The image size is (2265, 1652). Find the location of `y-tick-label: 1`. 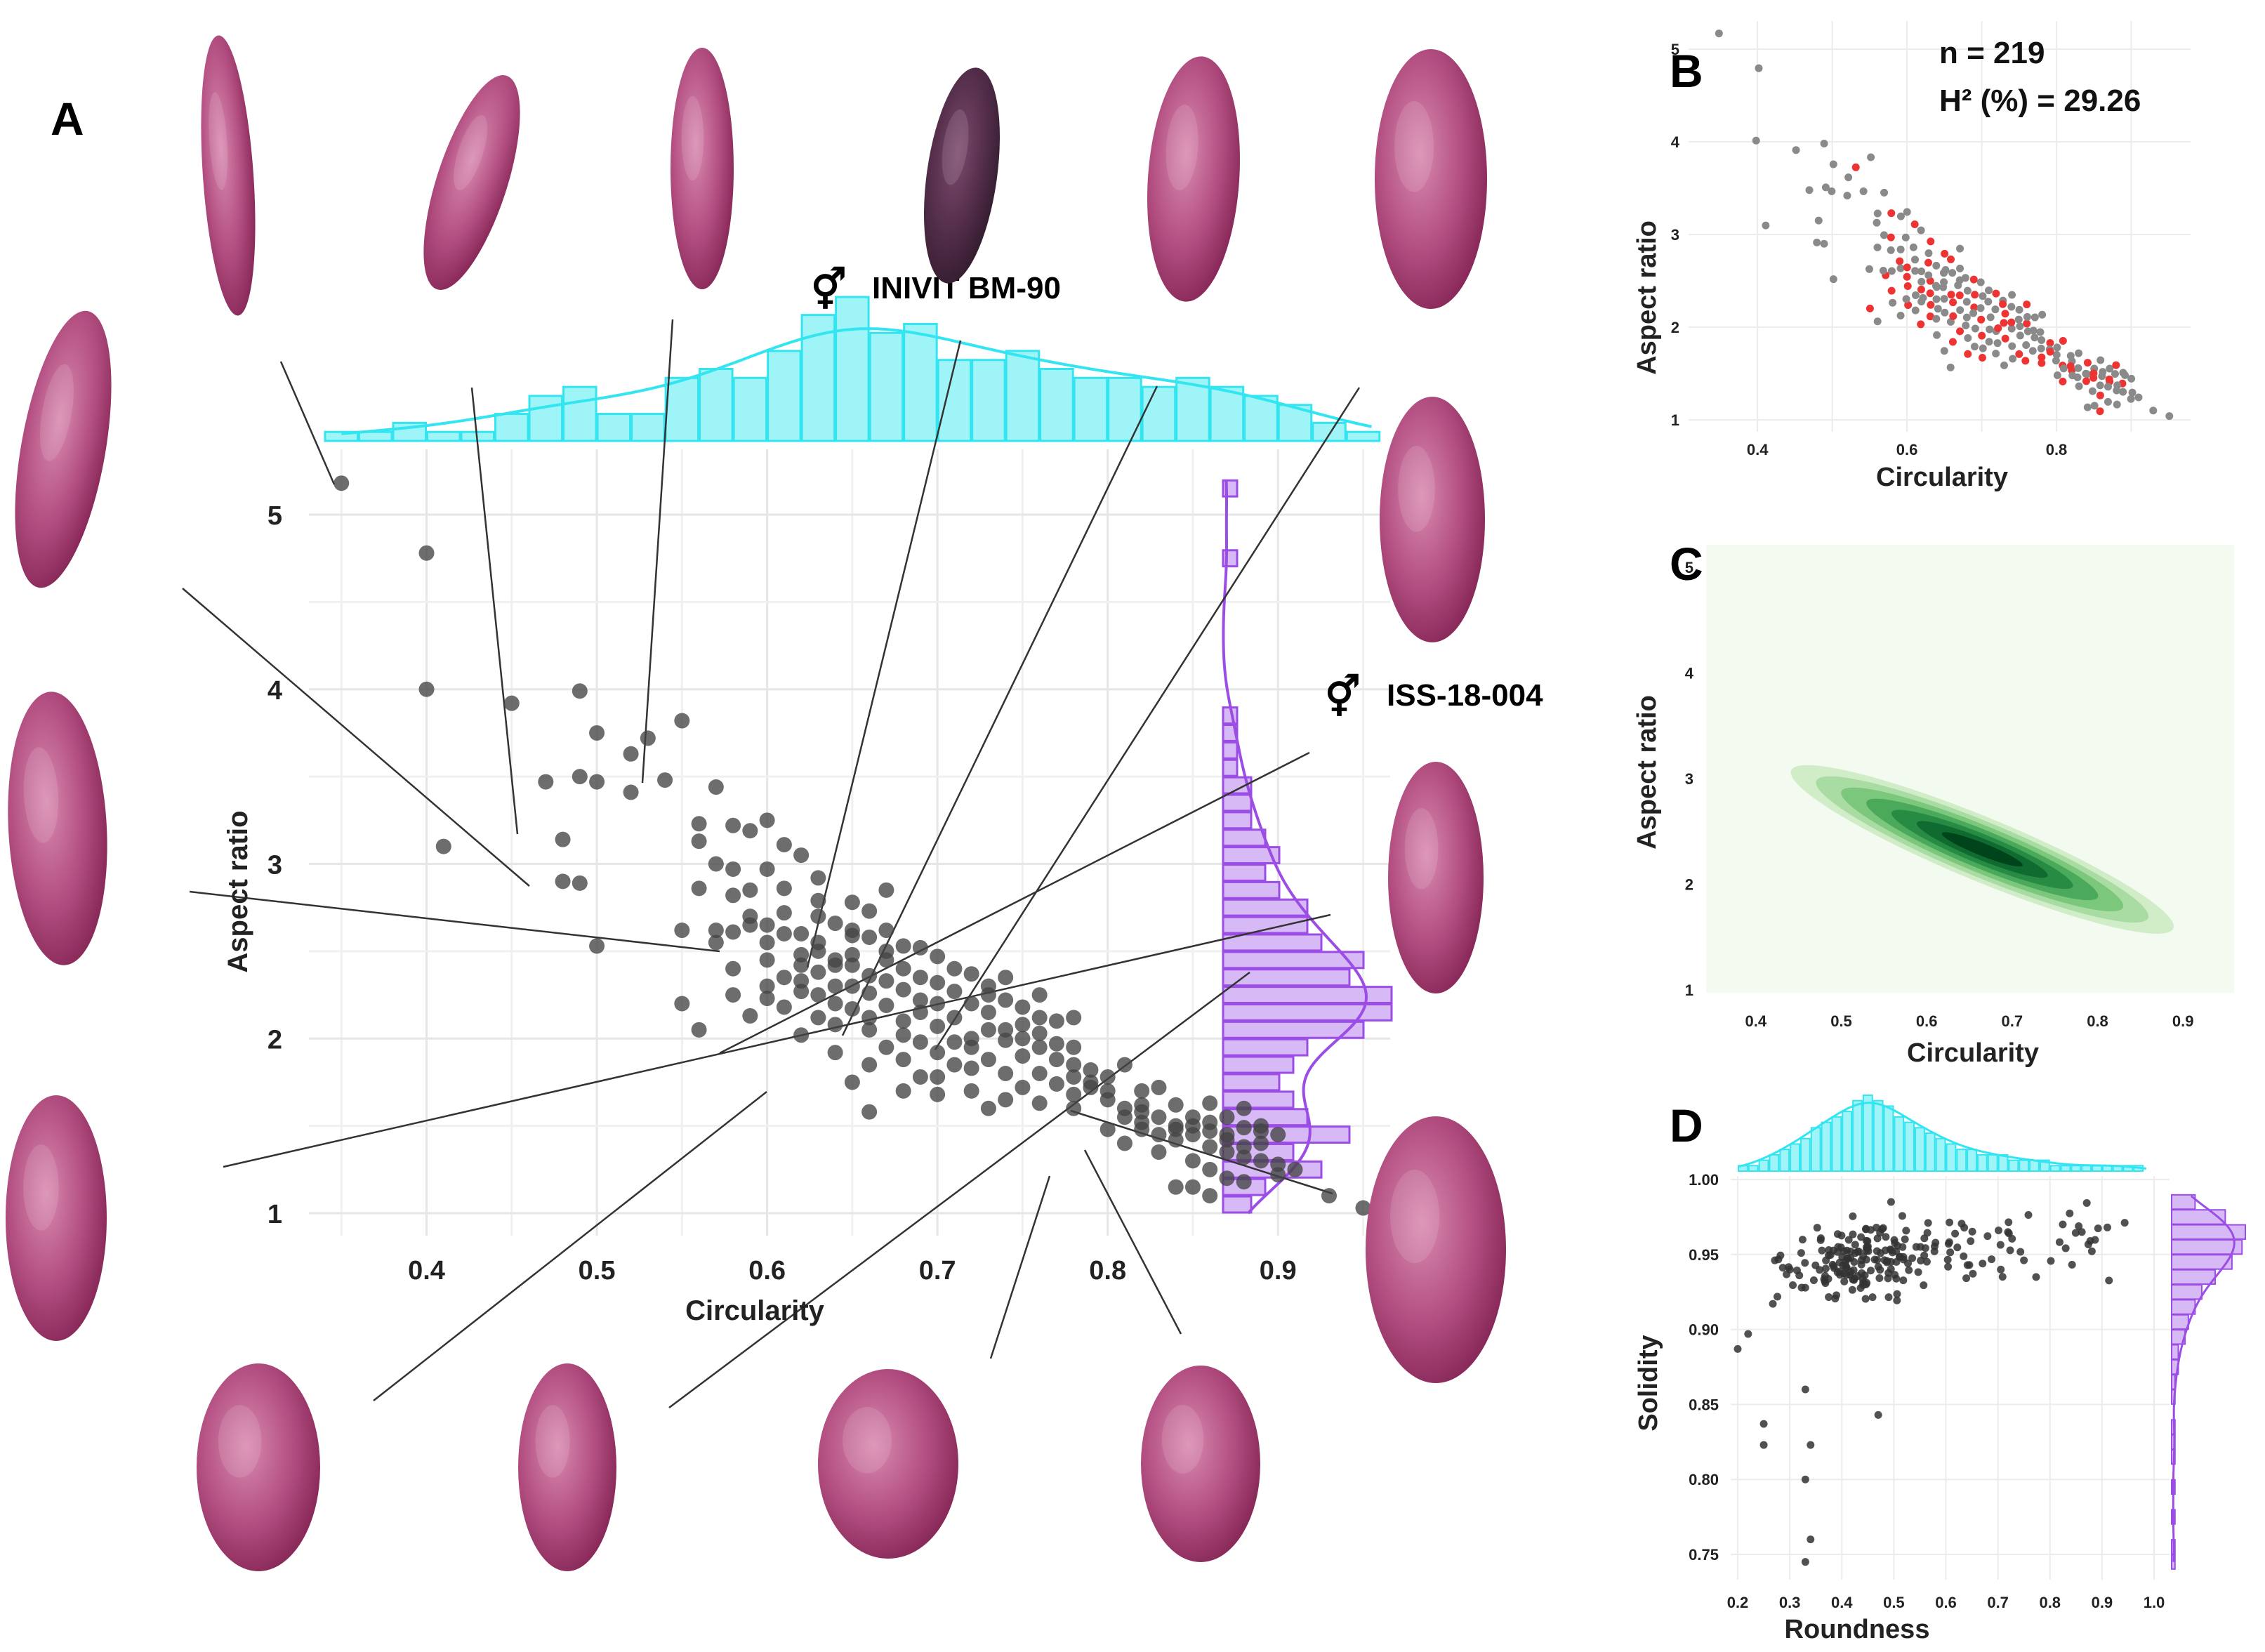

y-tick-label: 1 is located at coordinates (1689, 990).